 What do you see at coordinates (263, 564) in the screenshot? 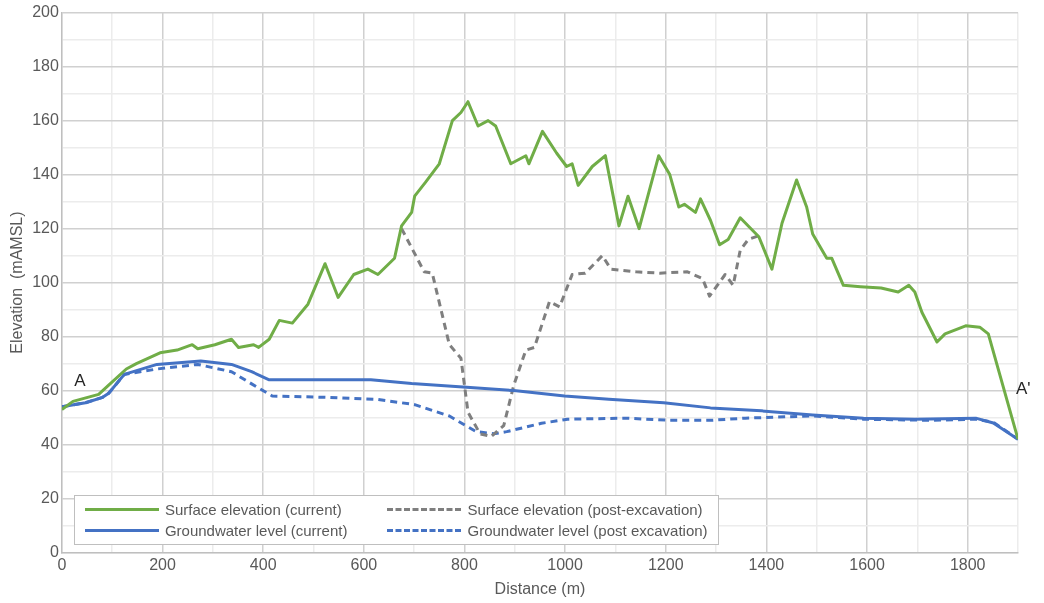
I see `x-tick-label: 400` at bounding box center [263, 564].